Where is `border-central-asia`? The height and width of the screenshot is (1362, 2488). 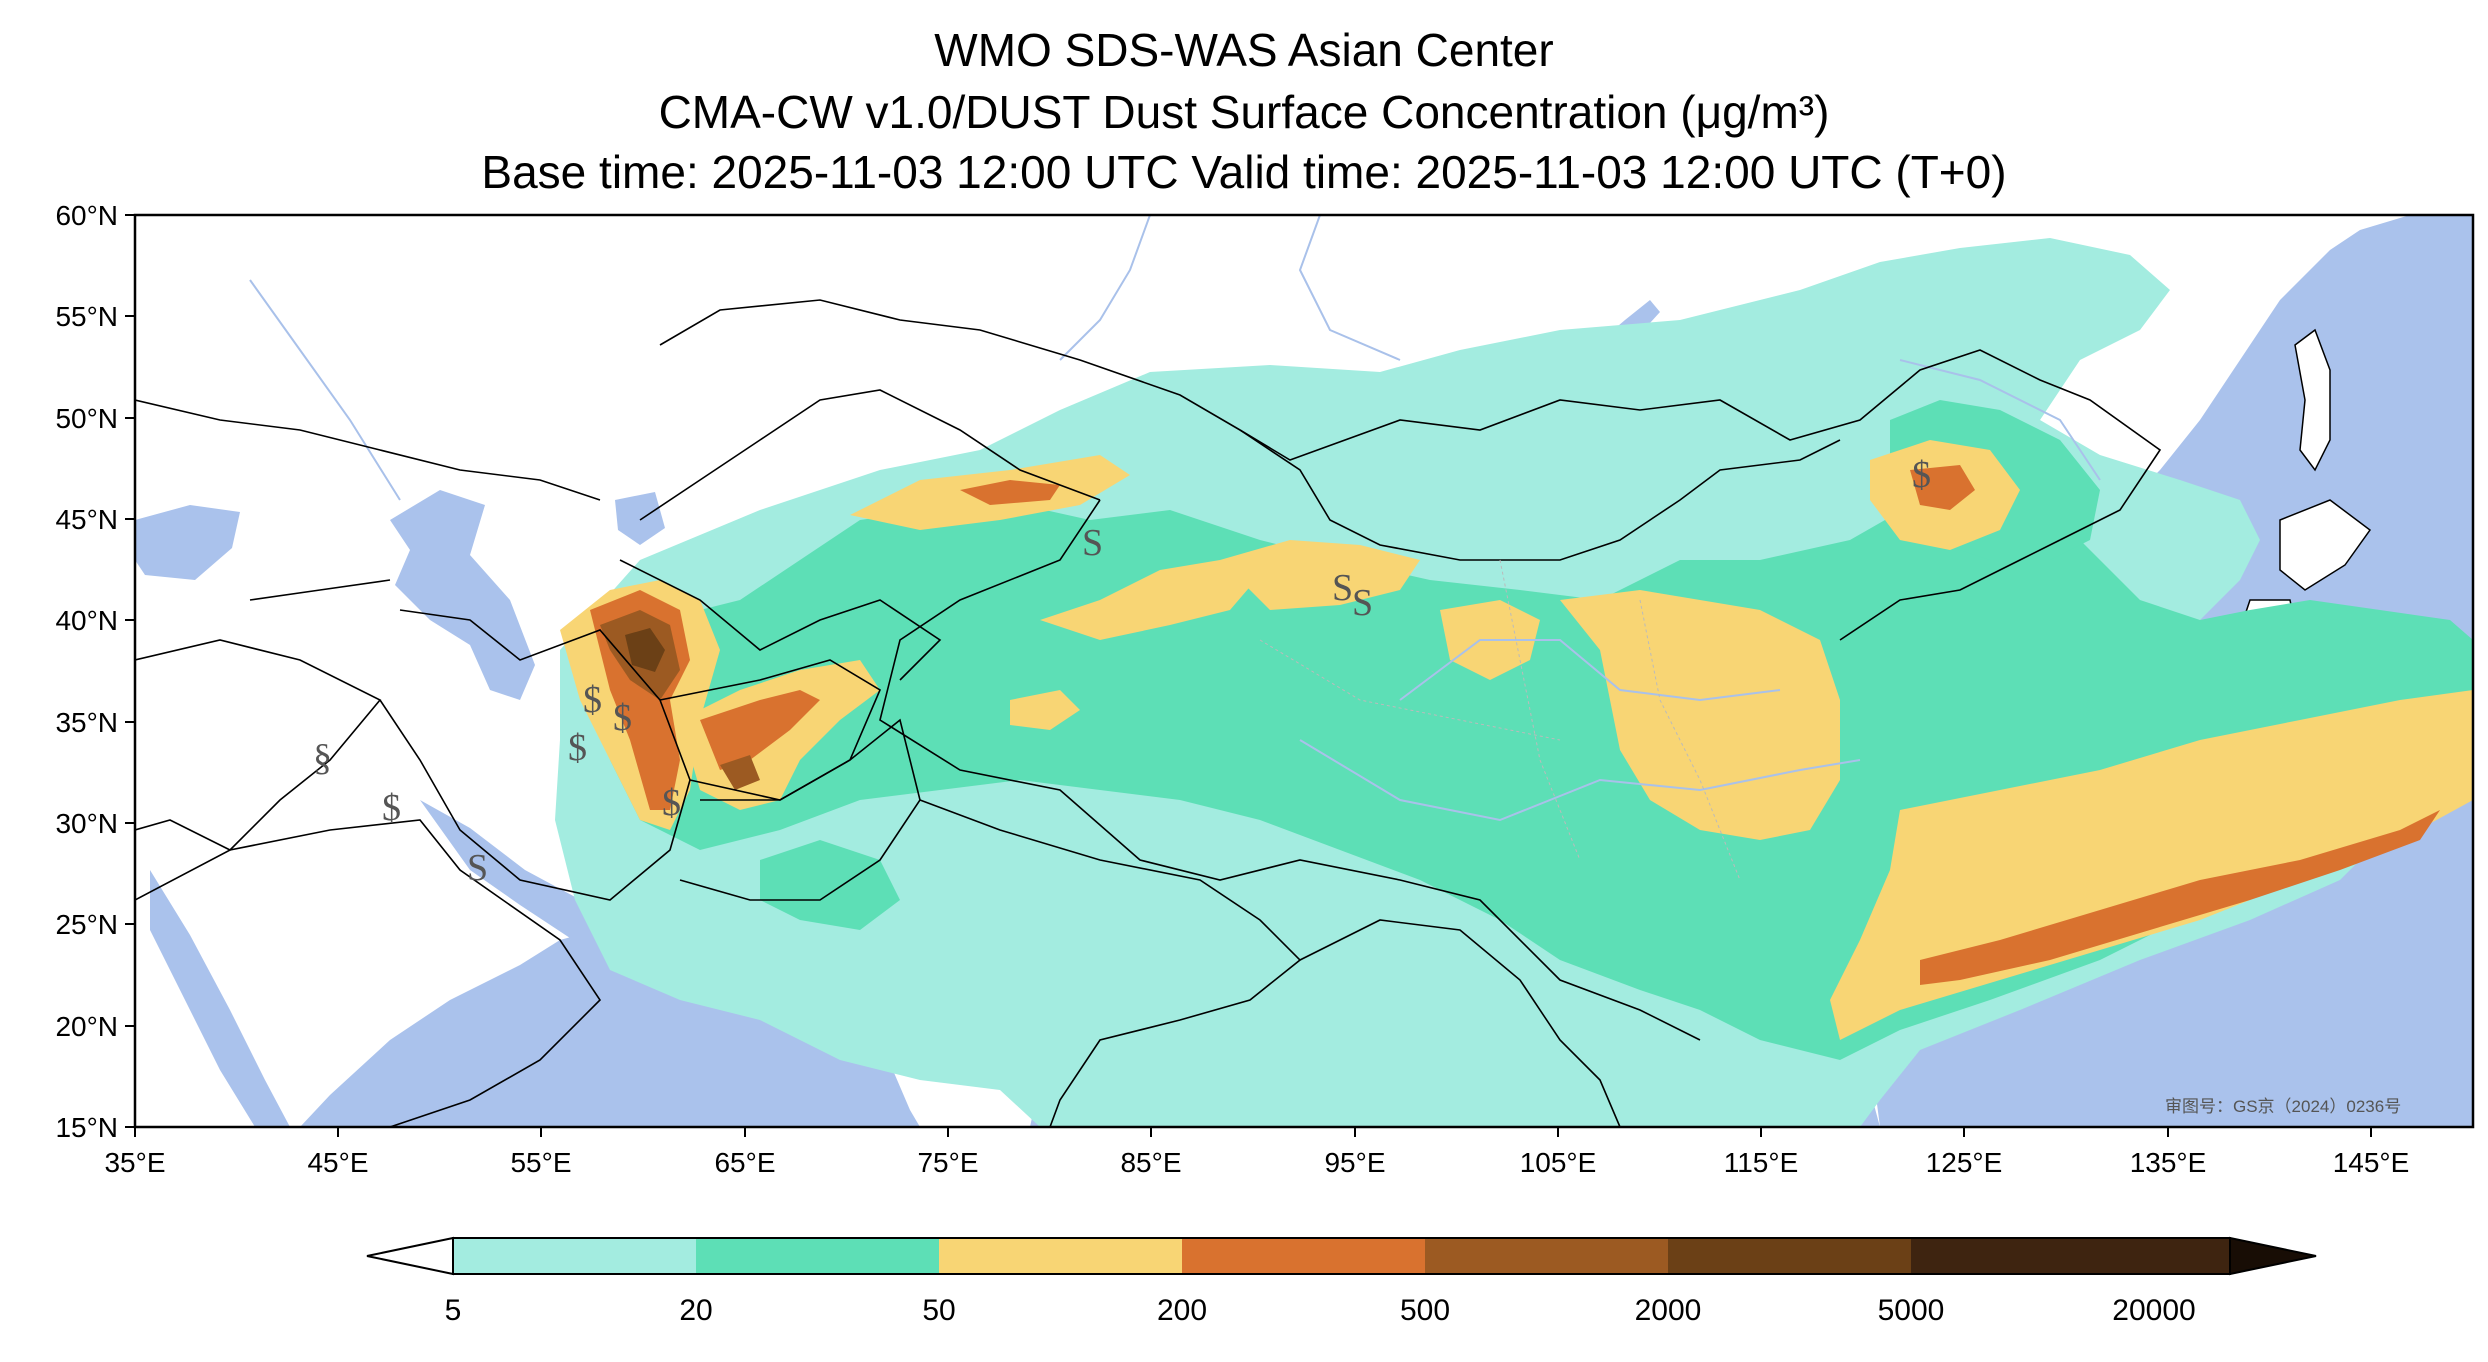 border-central-asia is located at coordinates (780, 620).